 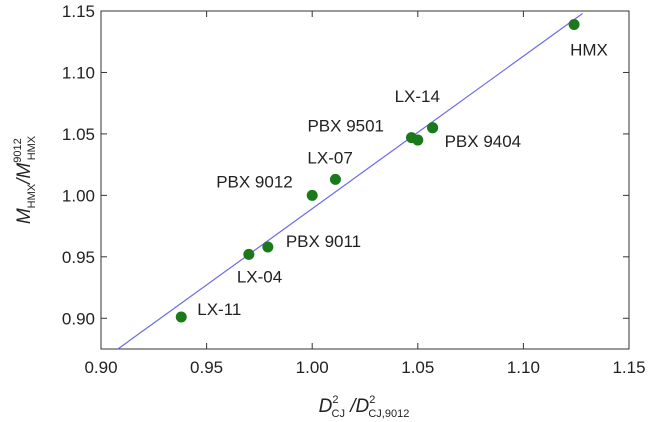 I want to click on y-tick-label: 1.15, so click(x=78, y=11).